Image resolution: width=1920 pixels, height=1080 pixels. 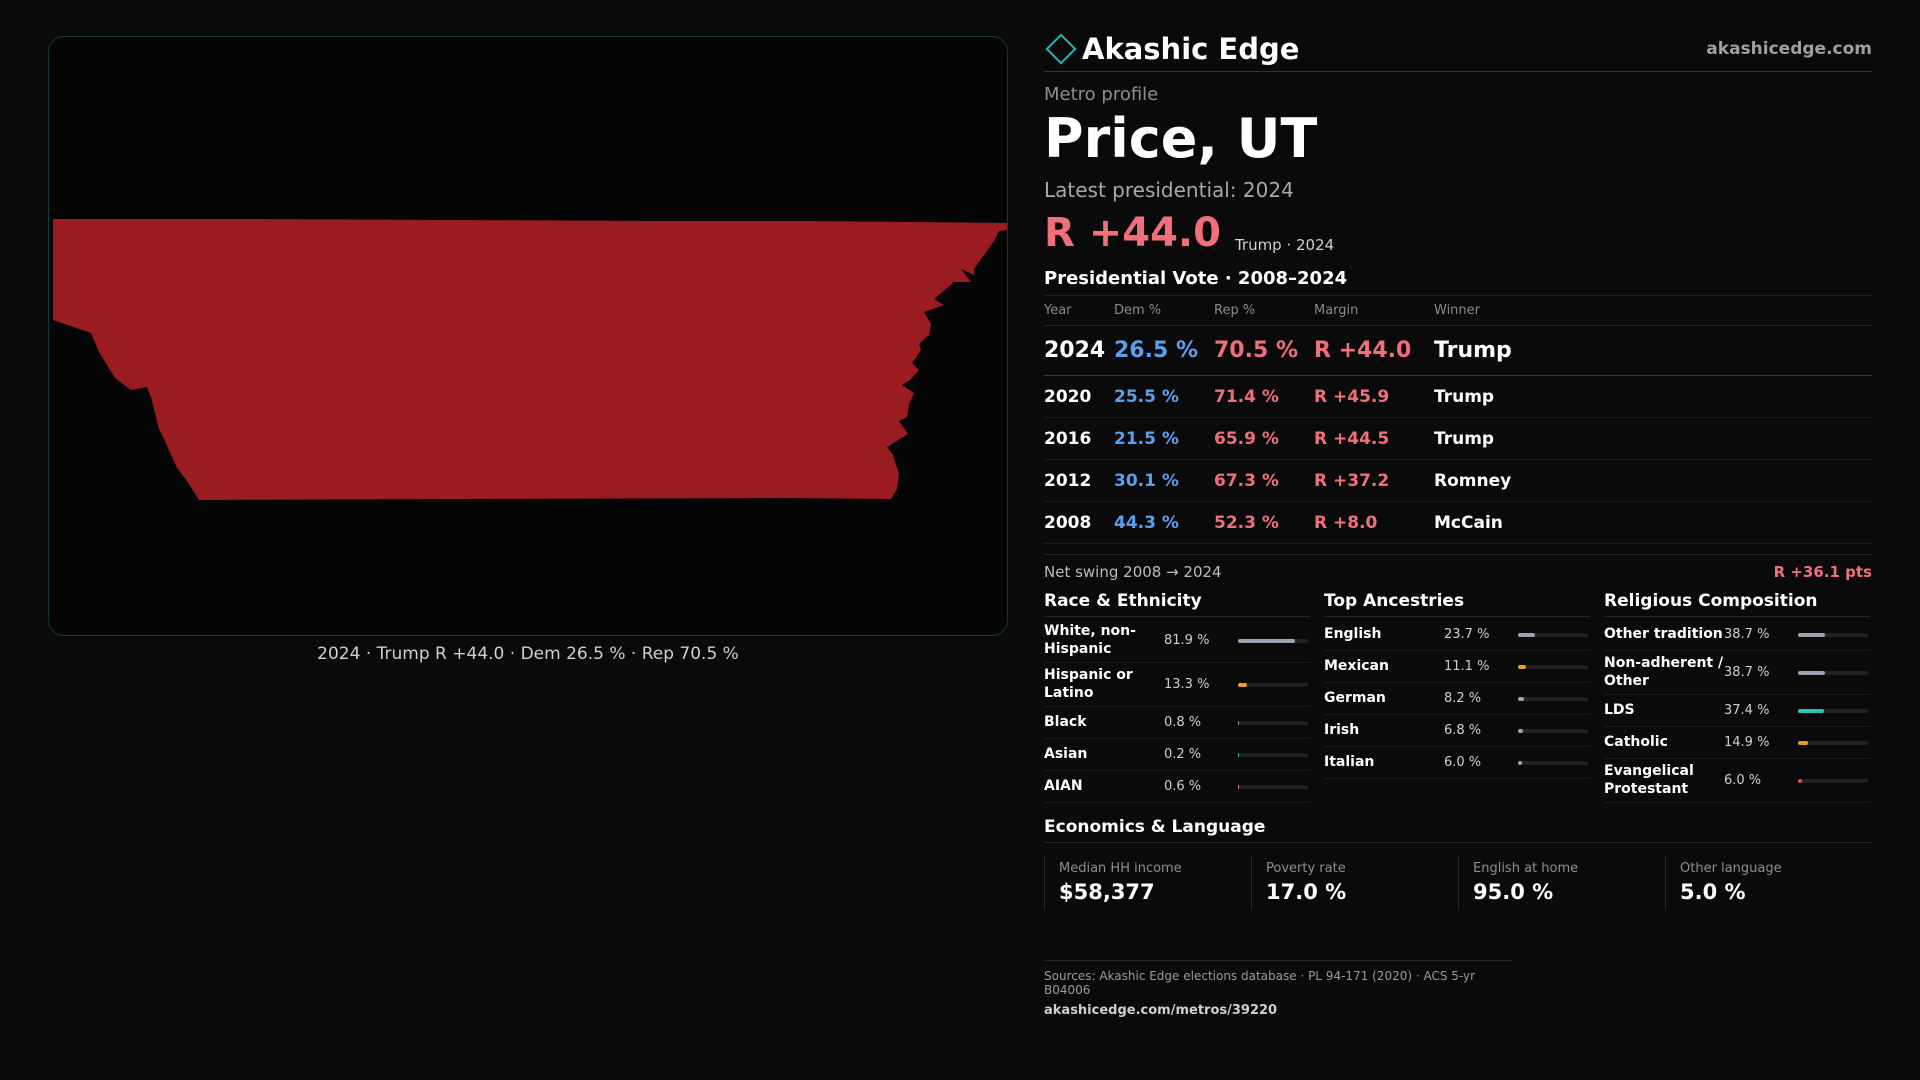 I want to click on stat-value: 8.2 %, so click(x=1463, y=699).